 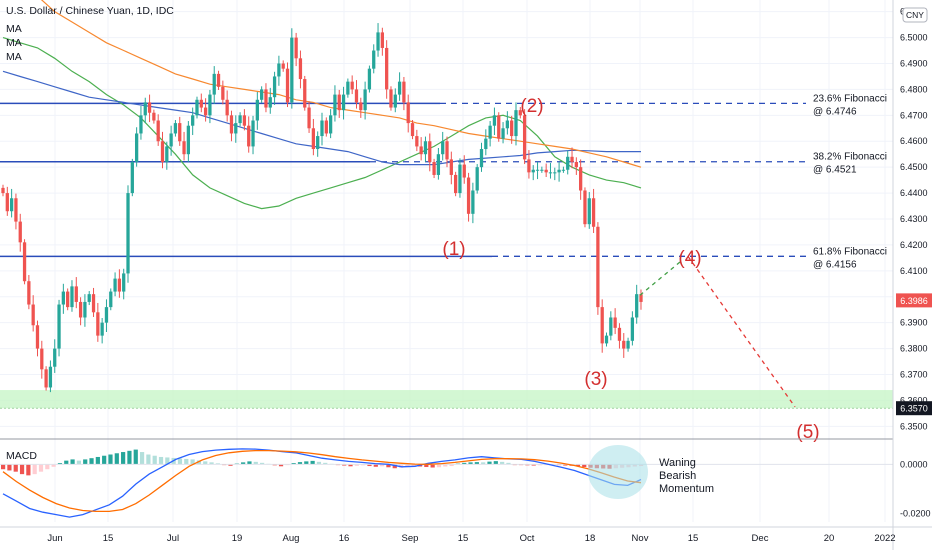 What do you see at coordinates (344, 538) in the screenshot?
I see `date-tick-5: 16` at bounding box center [344, 538].